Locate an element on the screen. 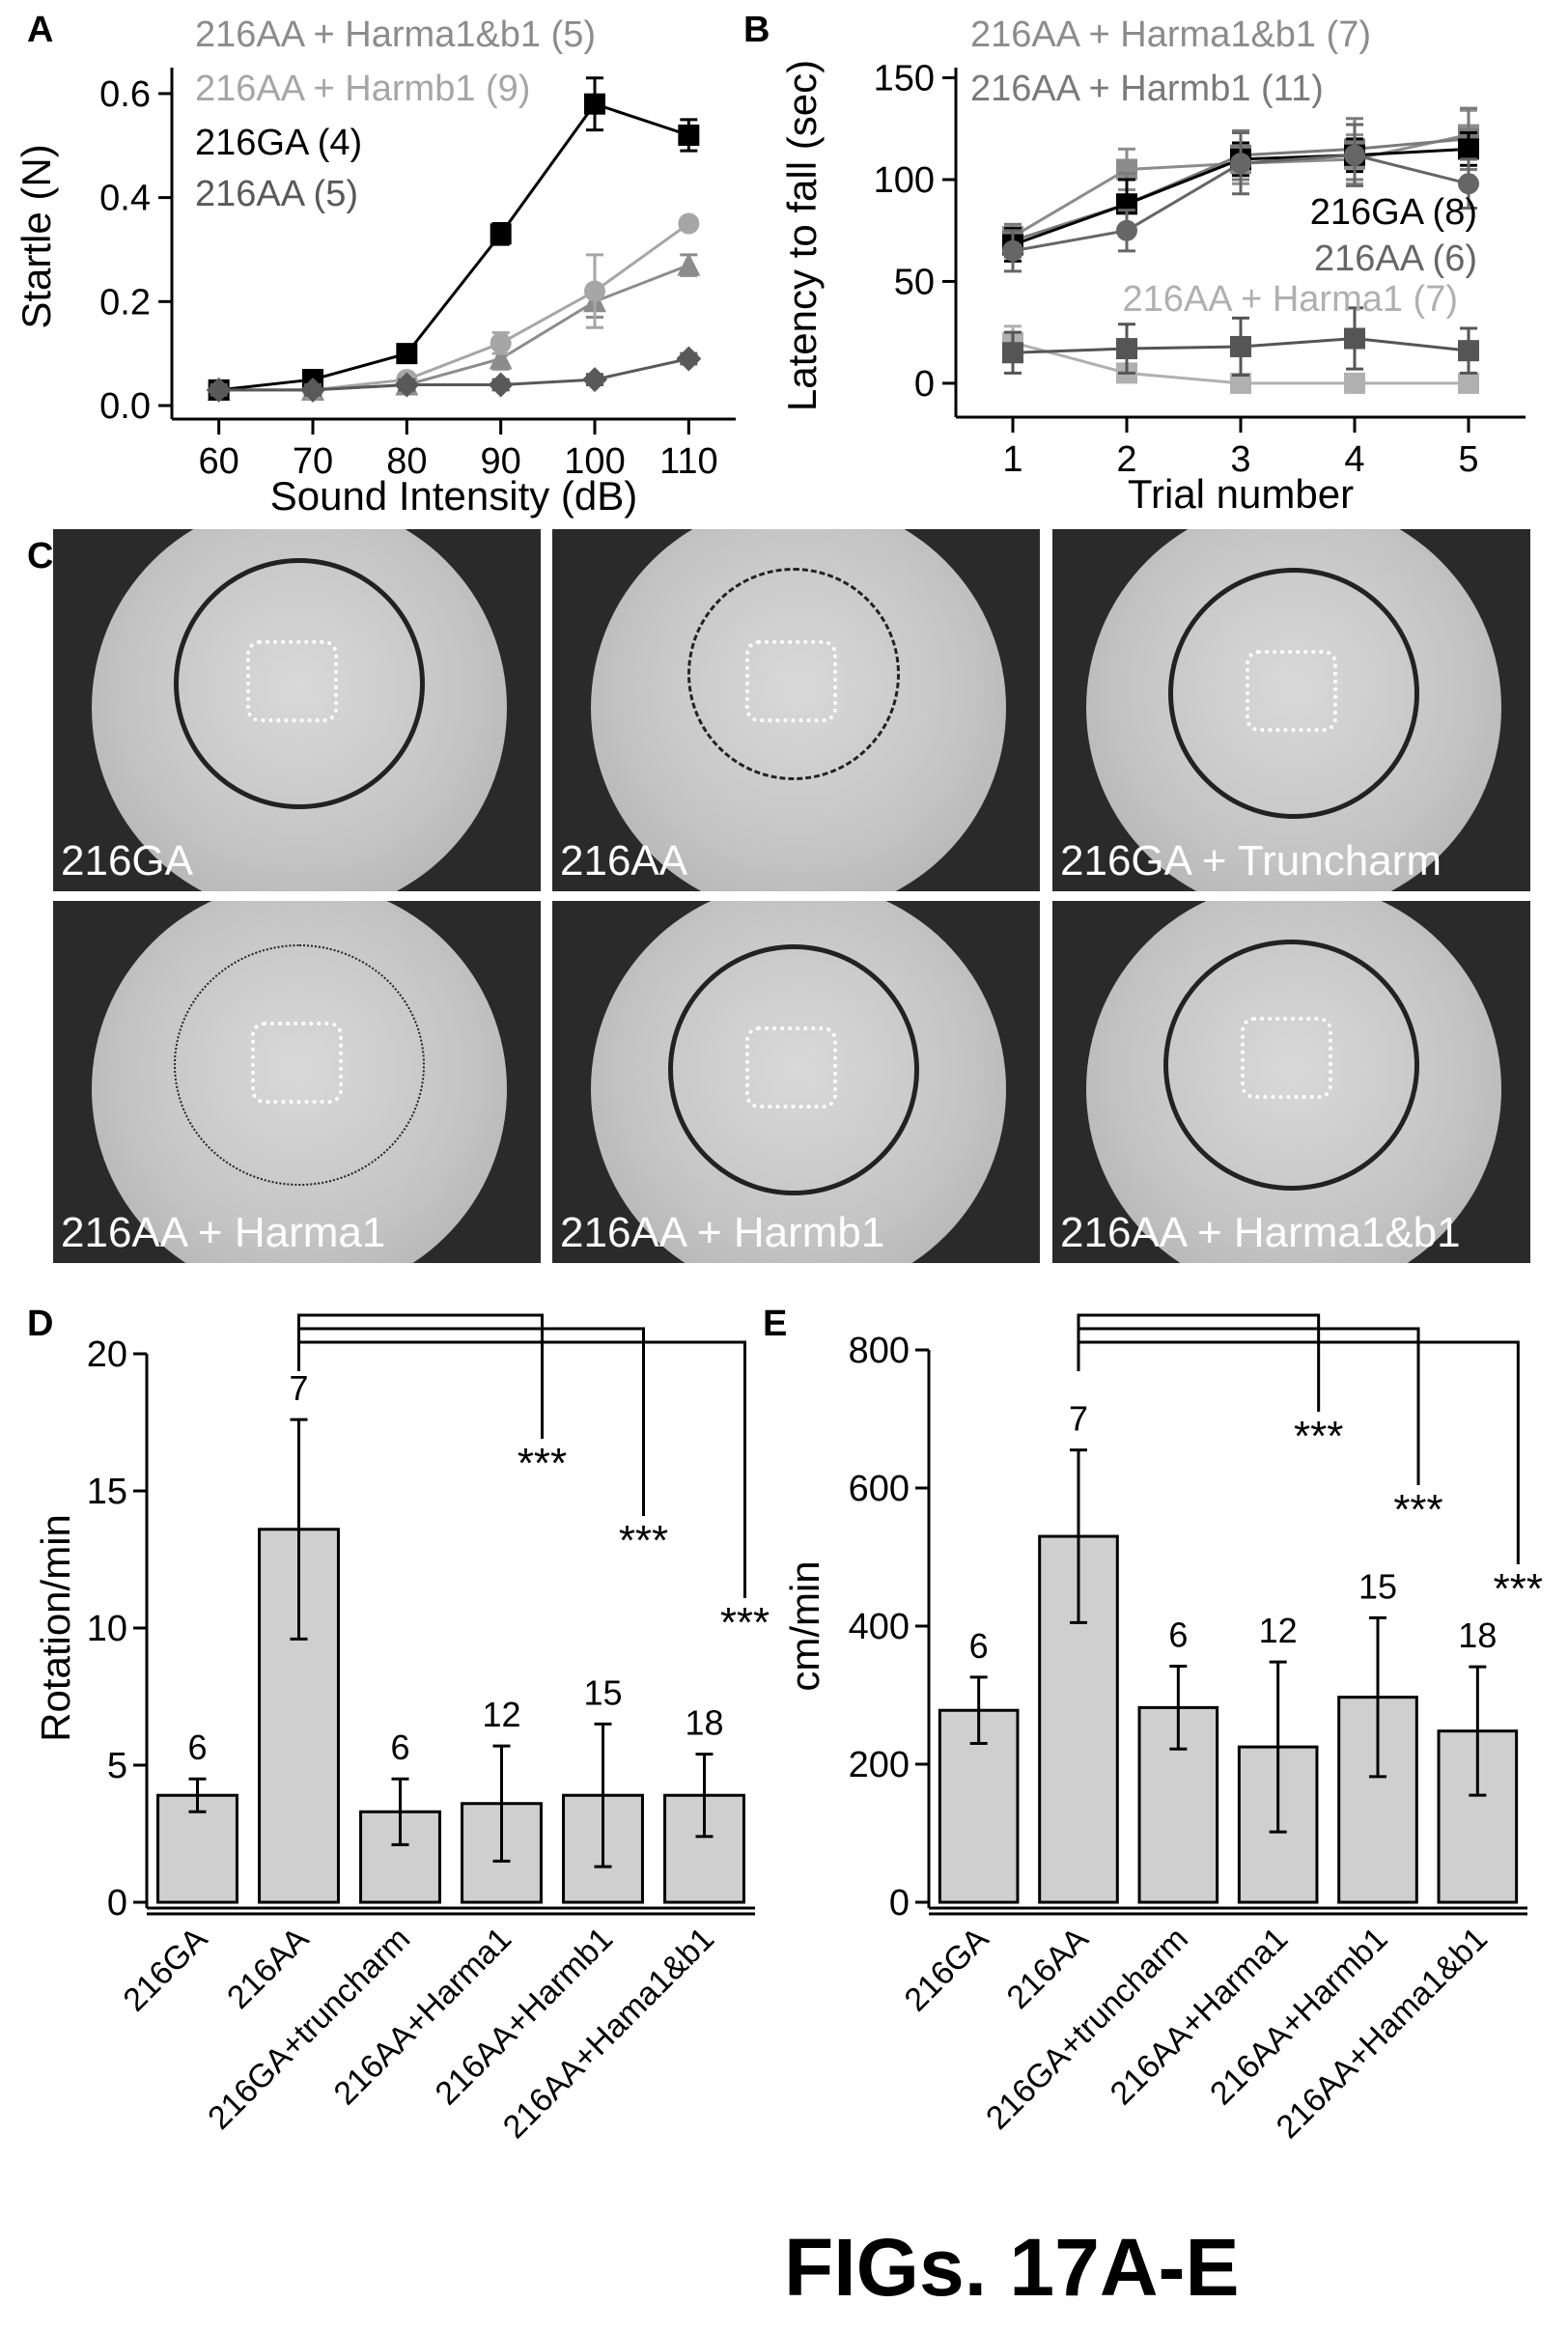  x-tick-label: 100 is located at coordinates (595, 462).